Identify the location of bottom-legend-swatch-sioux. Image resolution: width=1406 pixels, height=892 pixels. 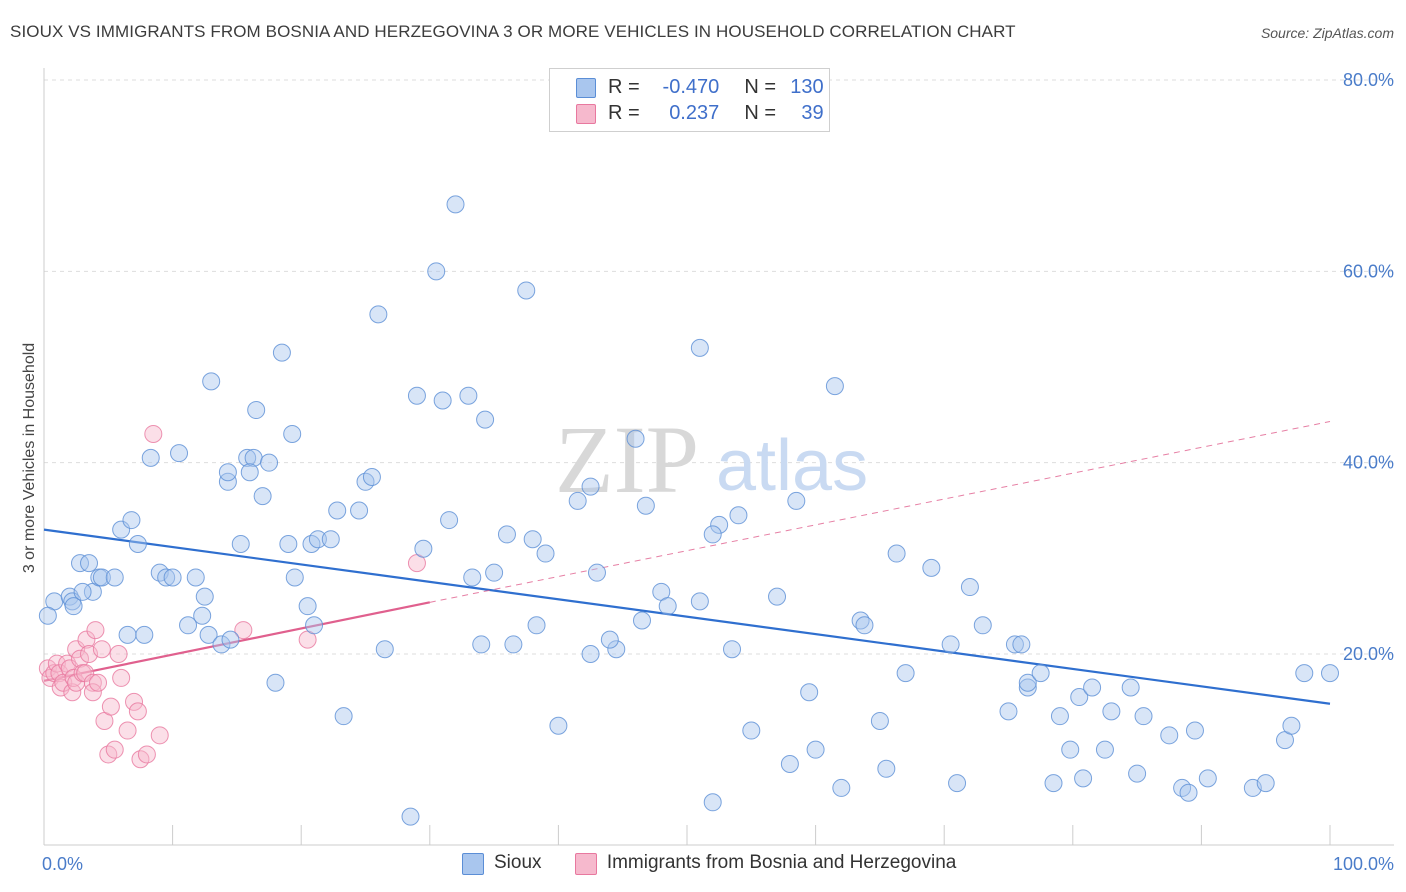
(473, 864).